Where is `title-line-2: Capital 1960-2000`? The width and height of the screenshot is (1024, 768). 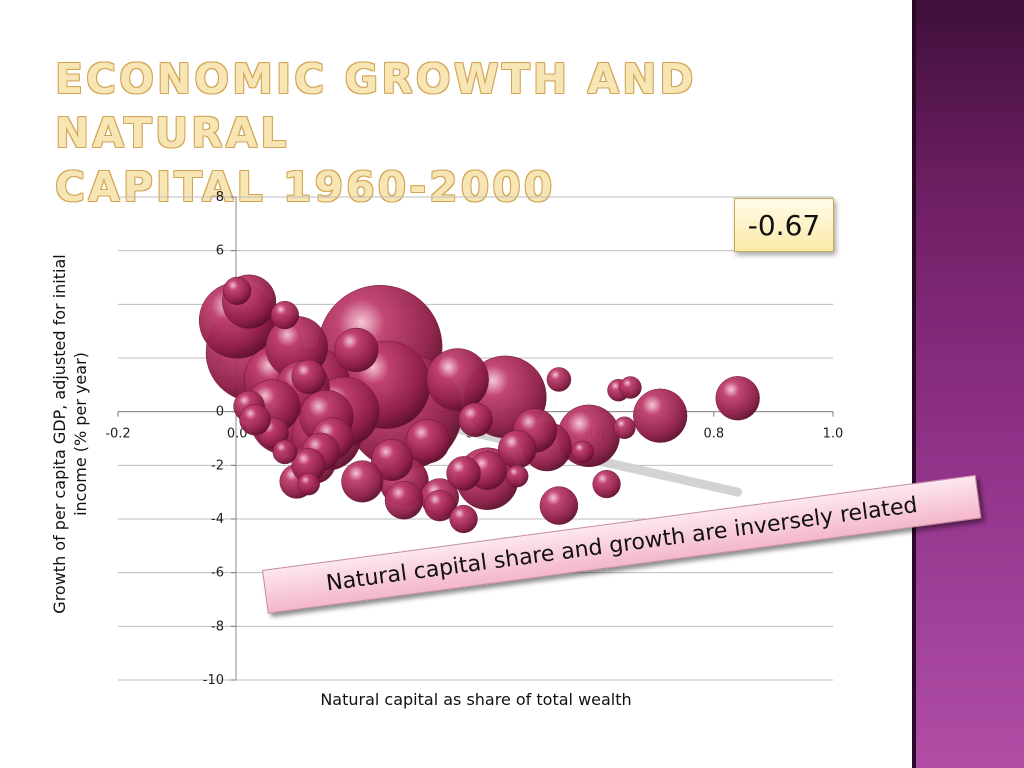 title-line-2: Capital 1960-2000 is located at coordinates (305, 187).